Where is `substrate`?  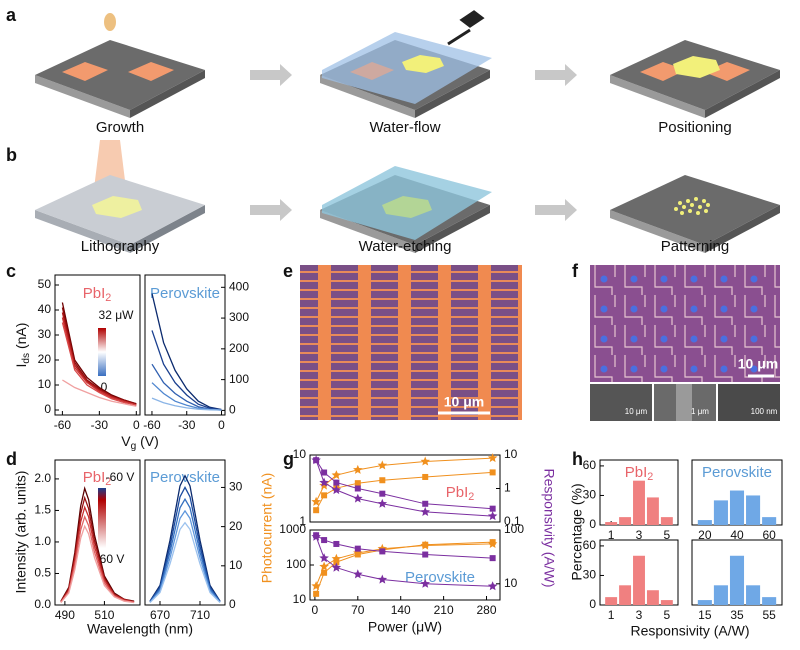
substrate is located at coordinates (695, 79).